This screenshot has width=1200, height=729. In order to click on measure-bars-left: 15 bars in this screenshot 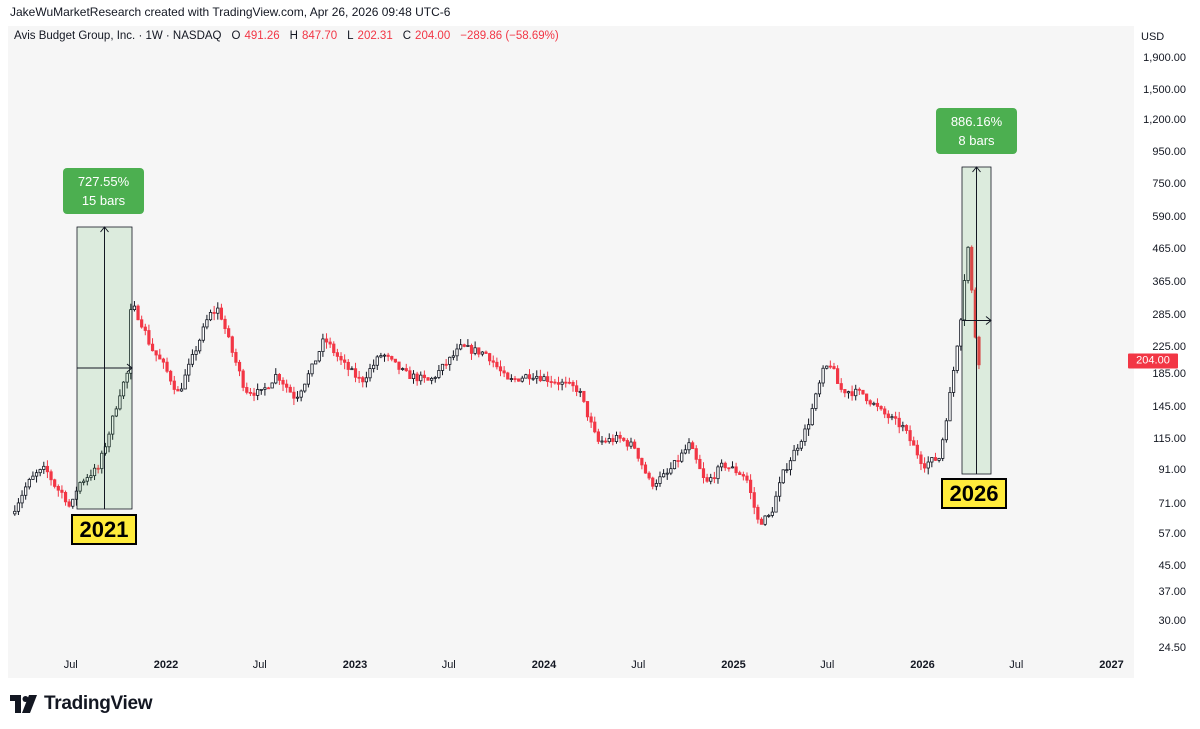, I will do `click(103, 200)`.